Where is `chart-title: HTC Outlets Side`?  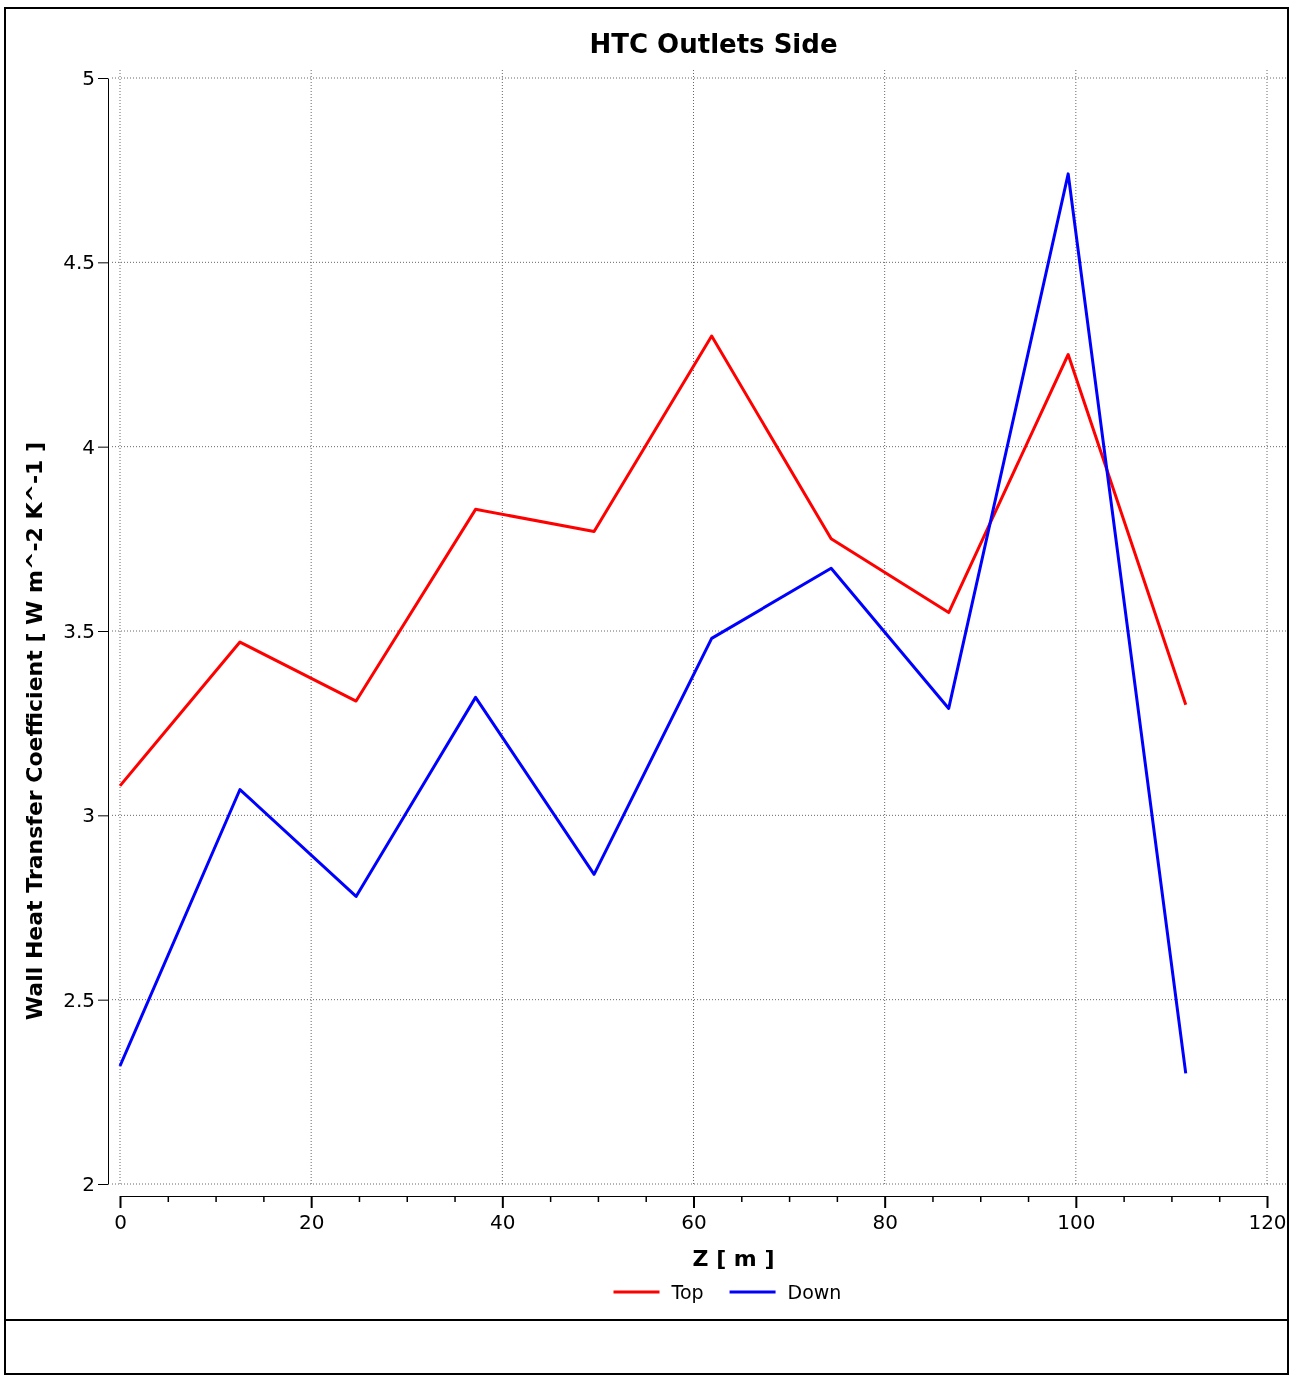
chart-title: HTC Outlets Side is located at coordinates (713, 44).